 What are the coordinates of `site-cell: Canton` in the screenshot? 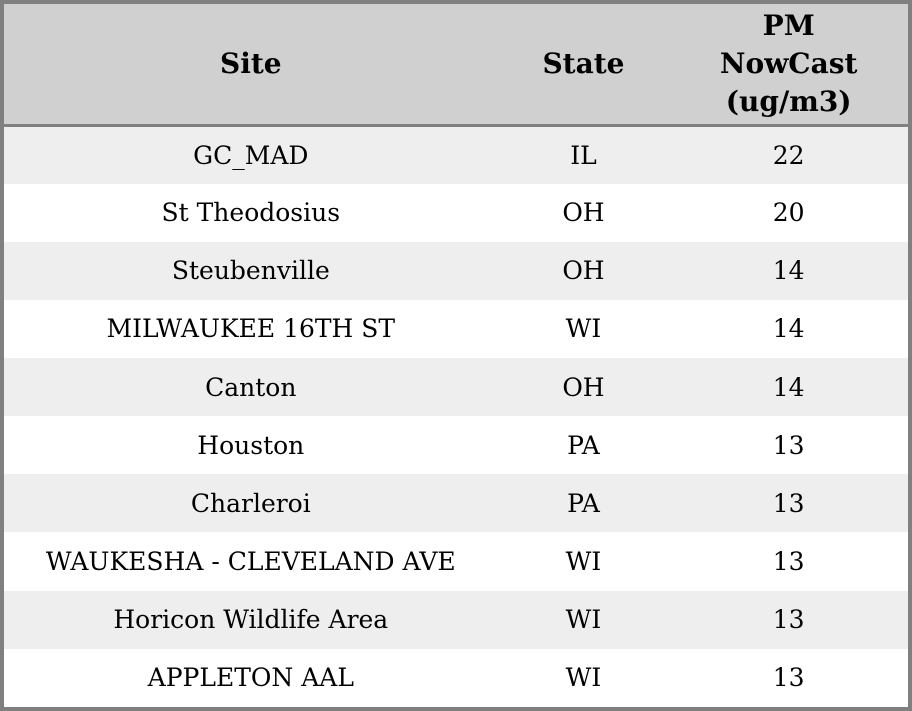 It's located at (251, 387).